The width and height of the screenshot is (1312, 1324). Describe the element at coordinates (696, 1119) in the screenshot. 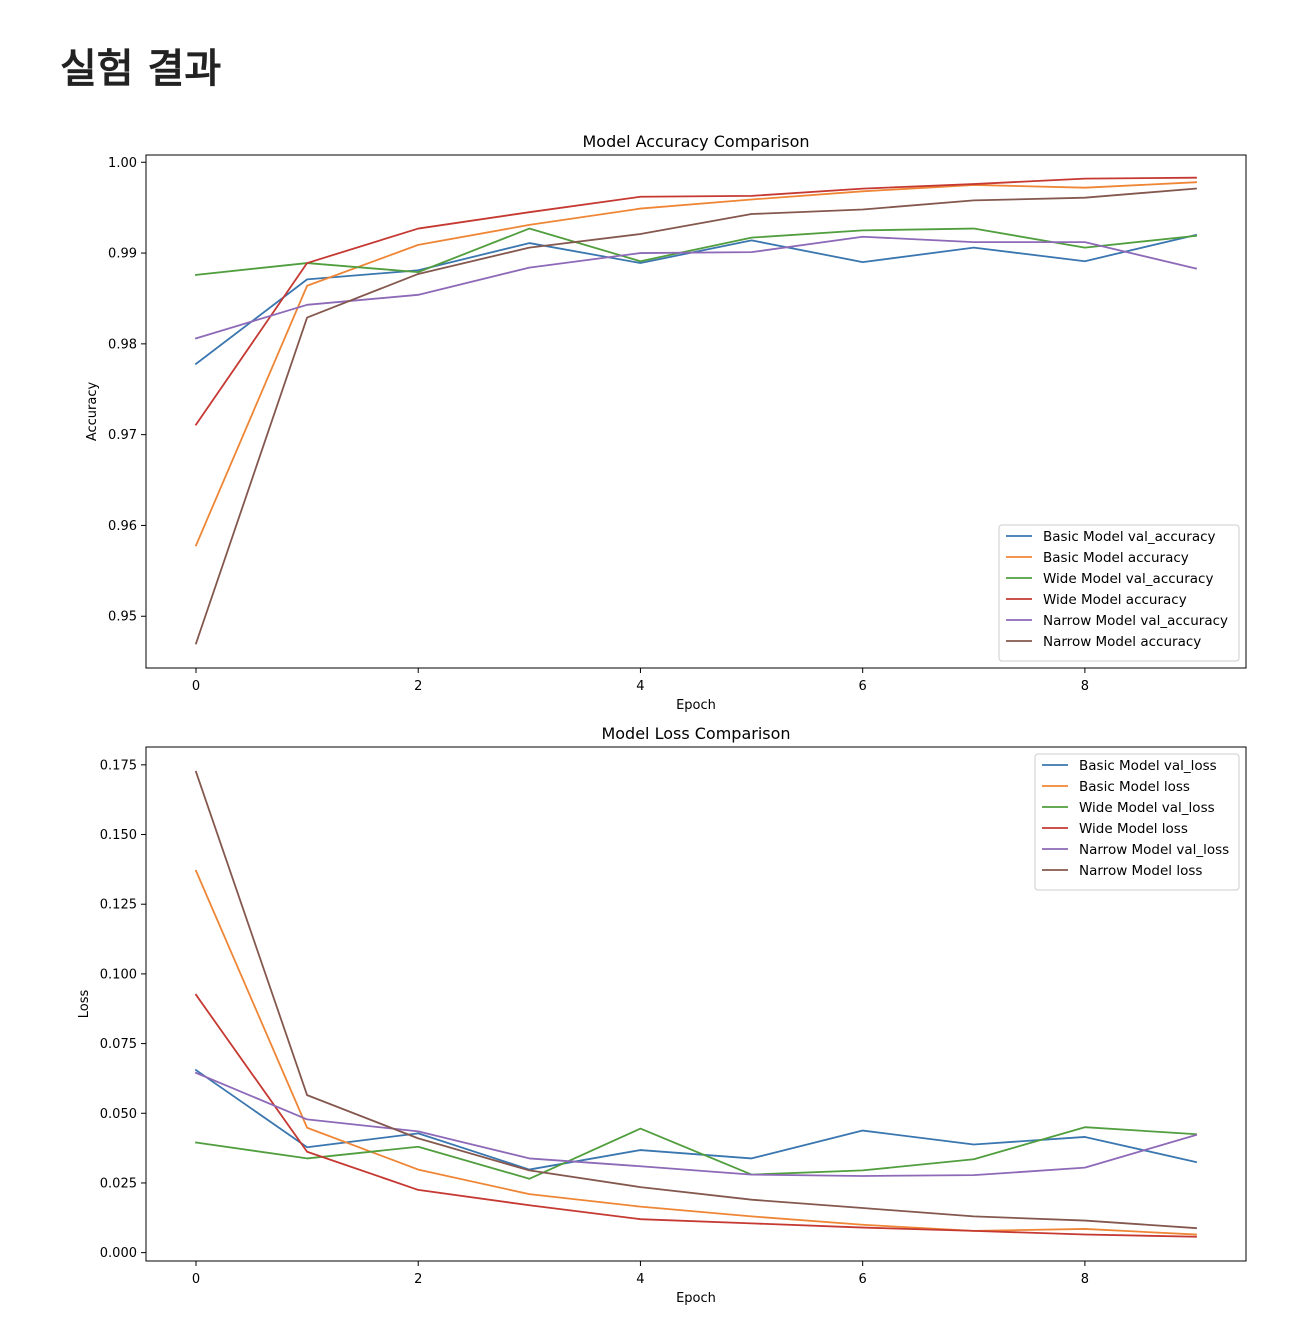

I see `series-line-basic-model-val-loss` at that location.